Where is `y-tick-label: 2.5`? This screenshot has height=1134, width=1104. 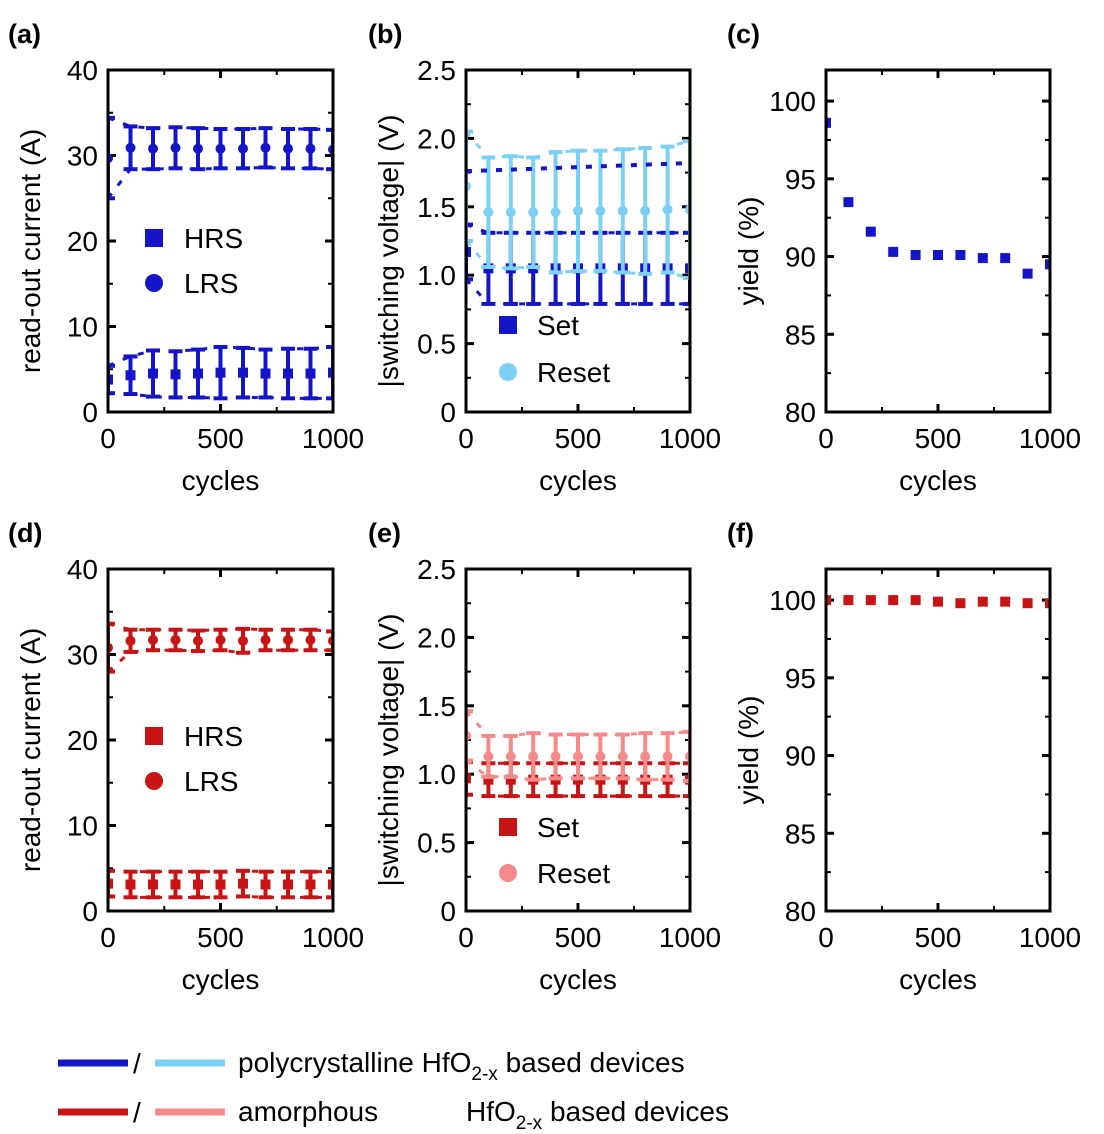
y-tick-label: 2.5 is located at coordinates (436, 569).